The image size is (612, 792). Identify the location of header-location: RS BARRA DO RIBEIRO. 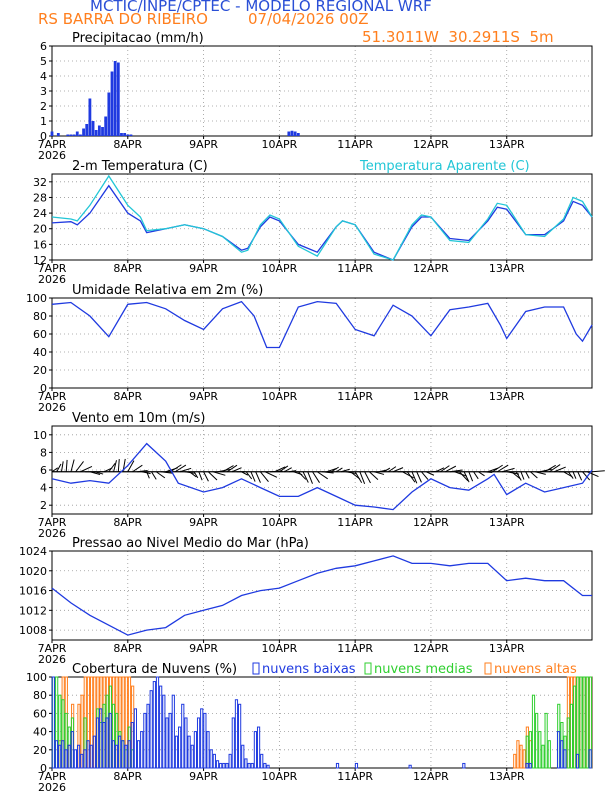
(123, 19).